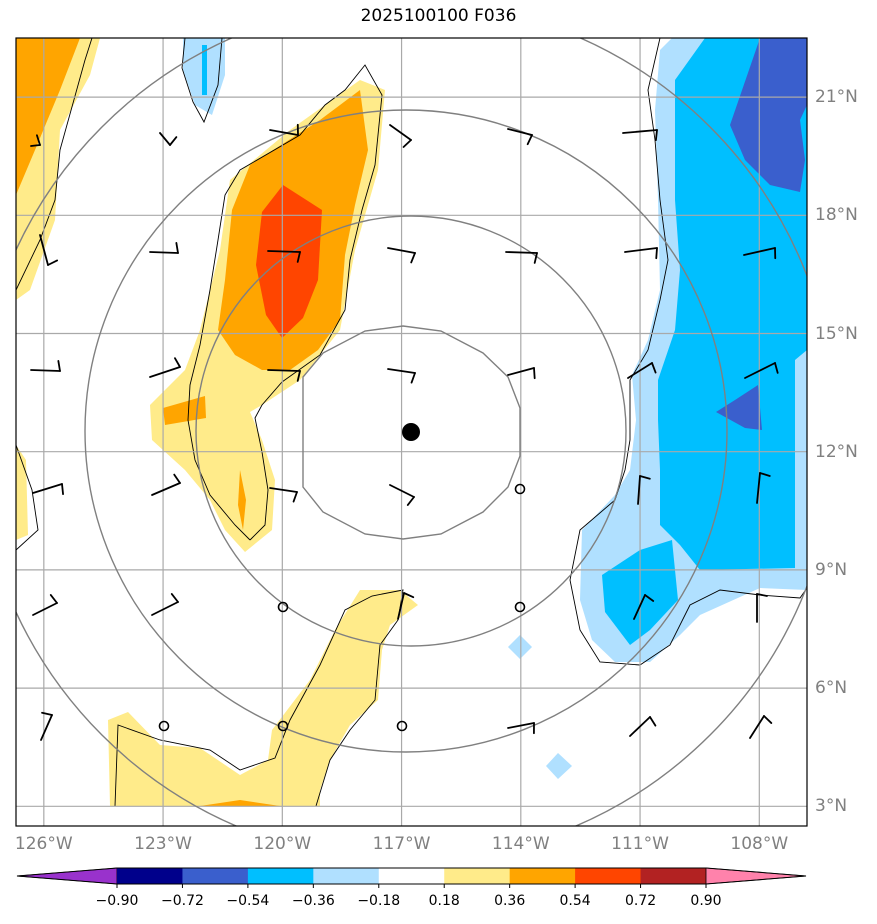 The height and width of the screenshot is (924, 877). What do you see at coordinates (759, 844) in the screenshot?
I see `longitude-tick-label: 108°W` at bounding box center [759, 844].